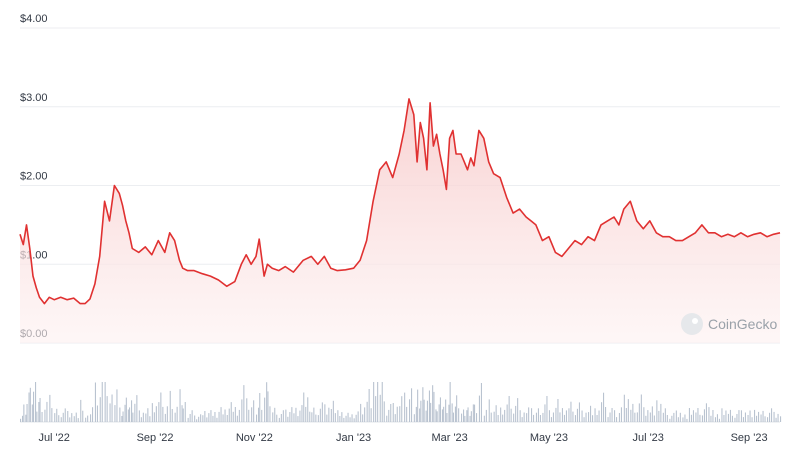  Describe the element at coordinates (729, 324) in the screenshot. I see `coingecko-watermark: CoinGecko` at that location.